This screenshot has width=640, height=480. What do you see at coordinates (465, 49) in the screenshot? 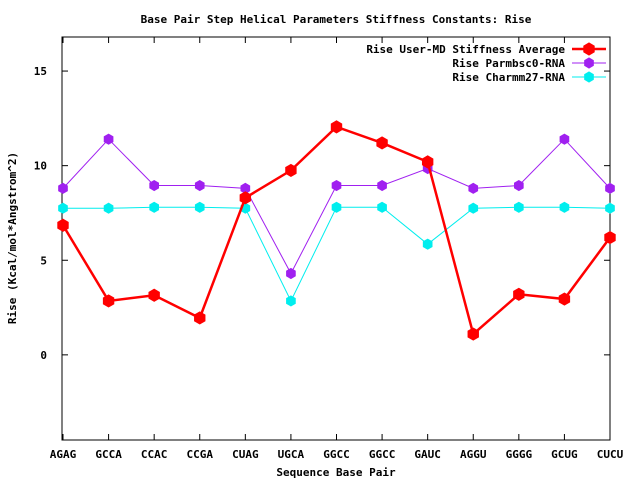
I see `legend-label: Rise User-MD Stiffness Average` at bounding box center [465, 49].